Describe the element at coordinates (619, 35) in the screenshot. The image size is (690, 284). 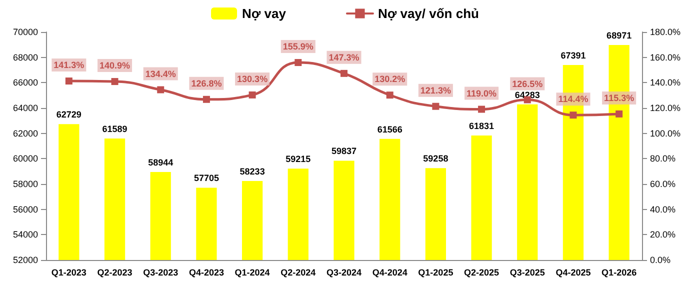
I see `data-label: 68971` at that location.